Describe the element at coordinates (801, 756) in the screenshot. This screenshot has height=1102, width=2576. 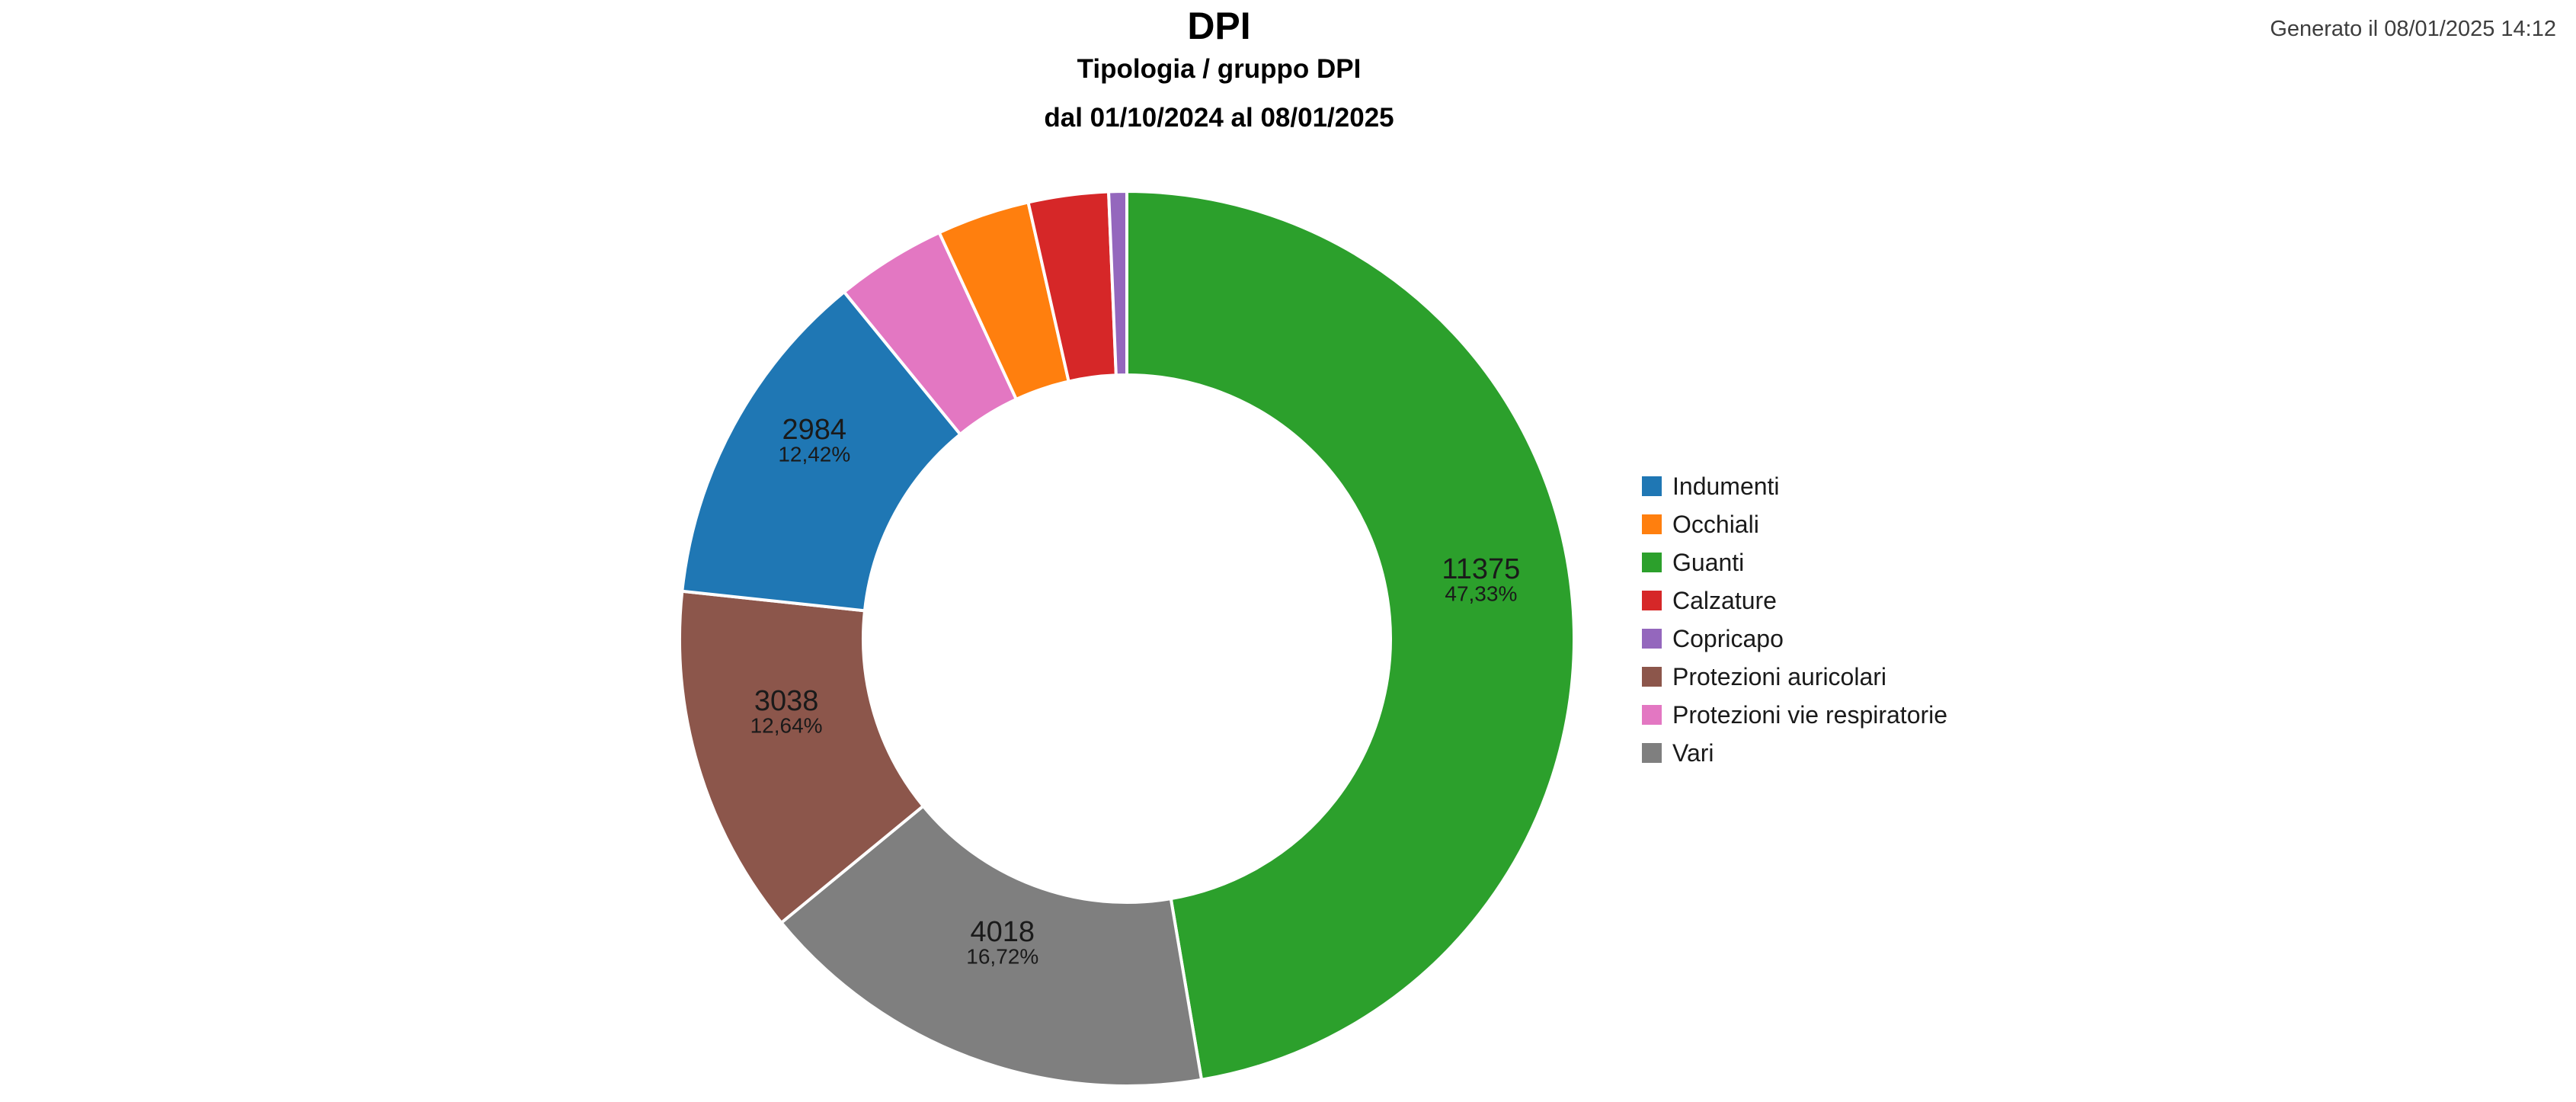
I see `pie-slice-protezioni-auricolari` at that location.